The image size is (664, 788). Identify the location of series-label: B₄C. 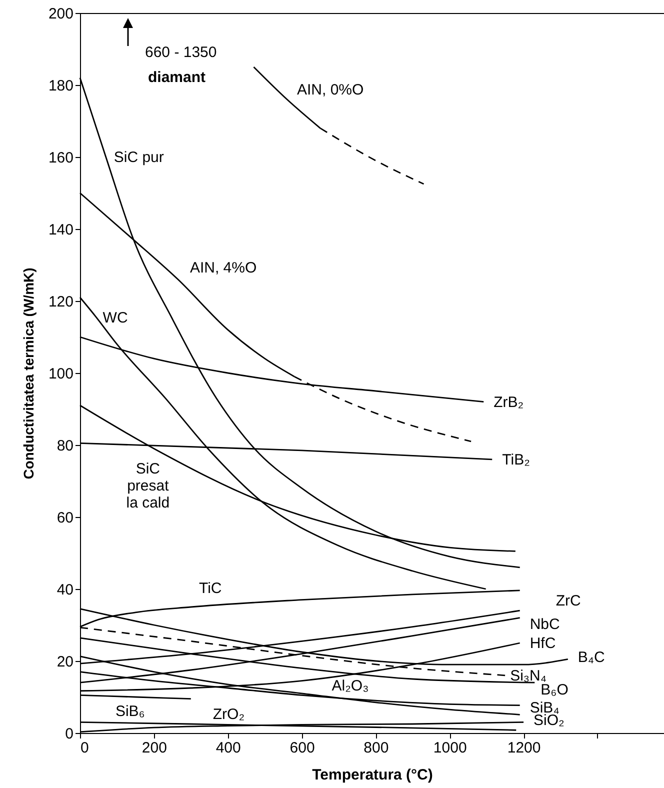
(592, 657).